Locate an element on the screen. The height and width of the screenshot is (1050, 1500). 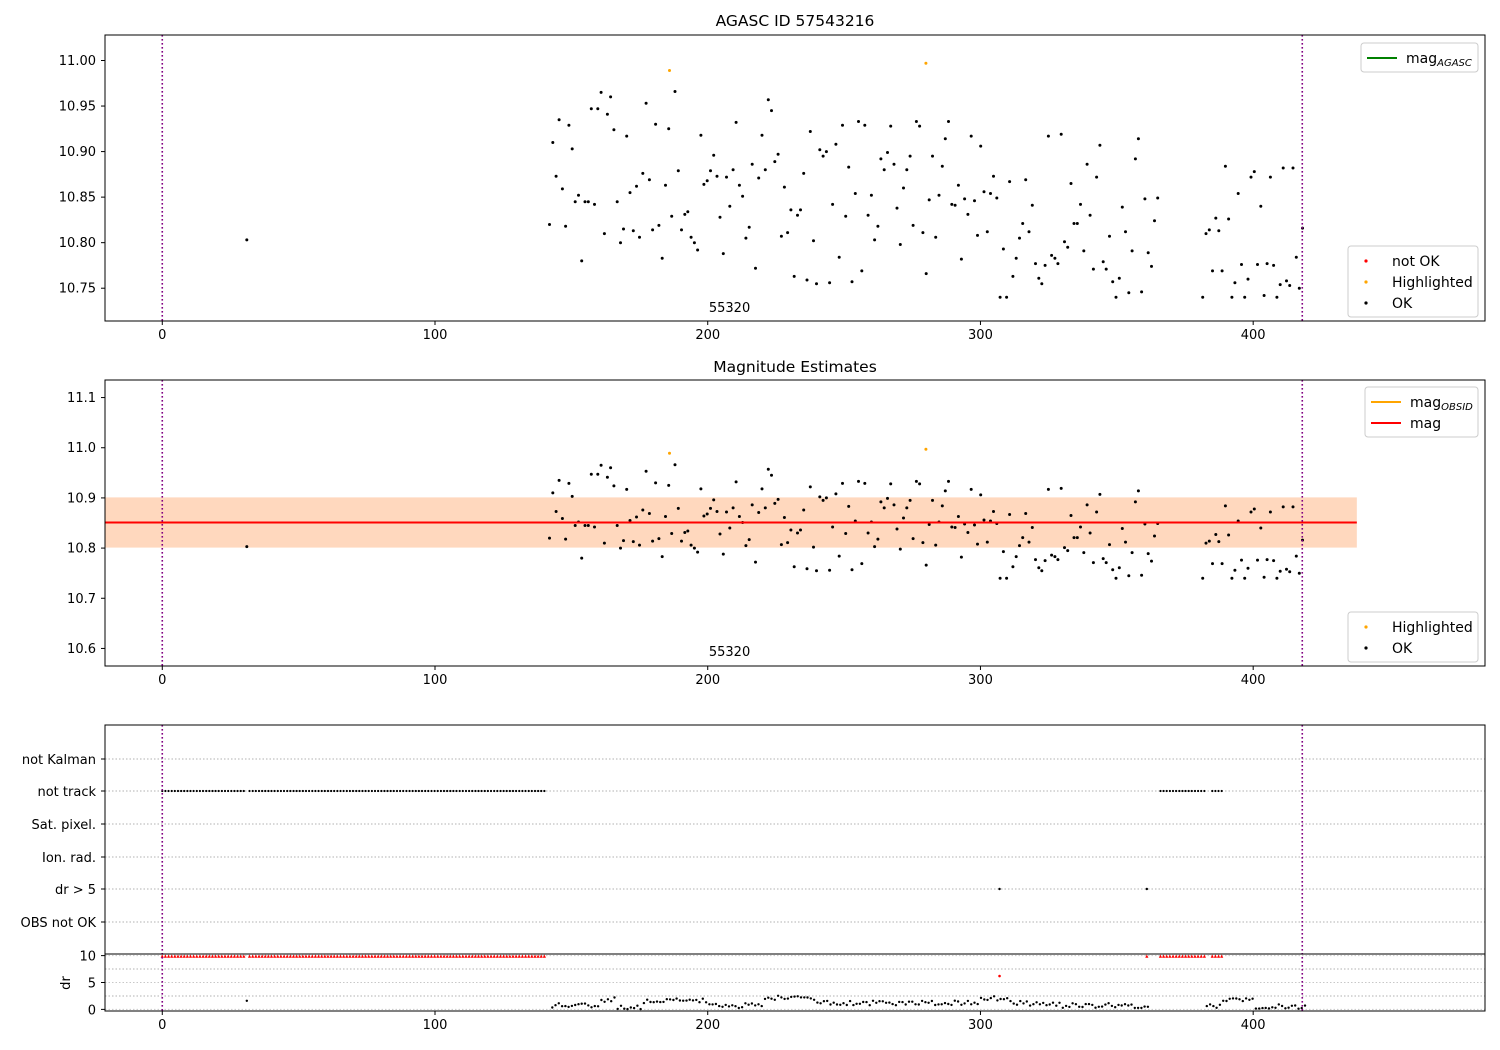
mag-est-xtick-label: 0 is located at coordinates (162, 680).